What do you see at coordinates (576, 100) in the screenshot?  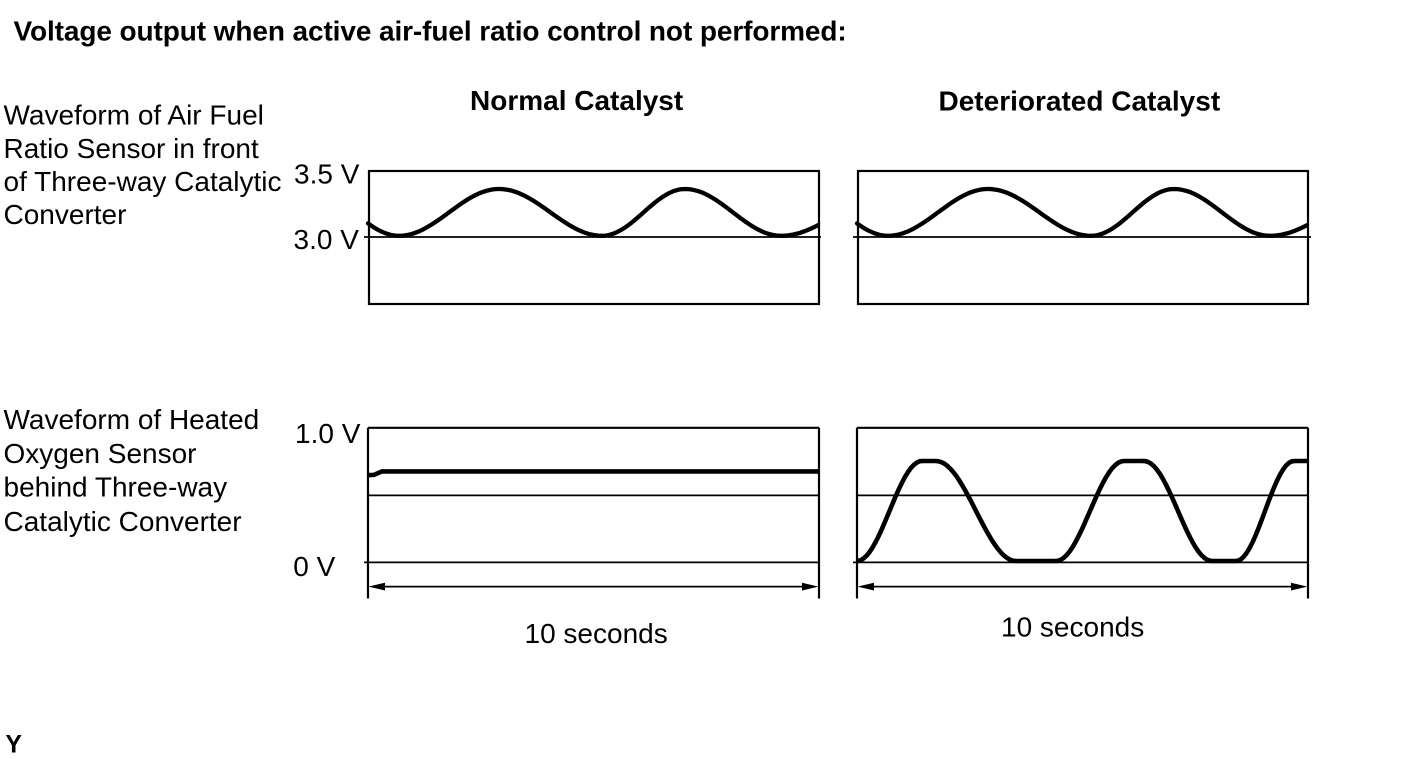 I see `svg-text: Normal Catalyst` at bounding box center [576, 100].